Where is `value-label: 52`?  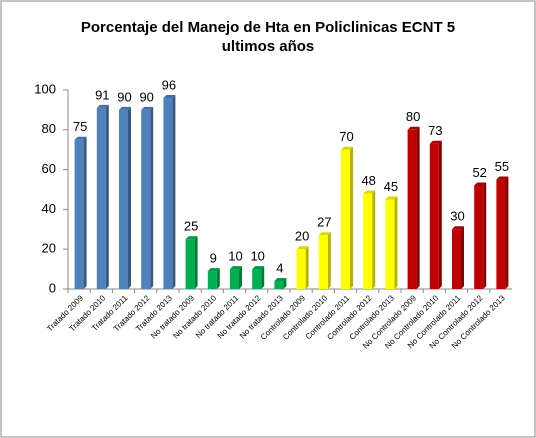
value-label: 52 is located at coordinates (479, 172).